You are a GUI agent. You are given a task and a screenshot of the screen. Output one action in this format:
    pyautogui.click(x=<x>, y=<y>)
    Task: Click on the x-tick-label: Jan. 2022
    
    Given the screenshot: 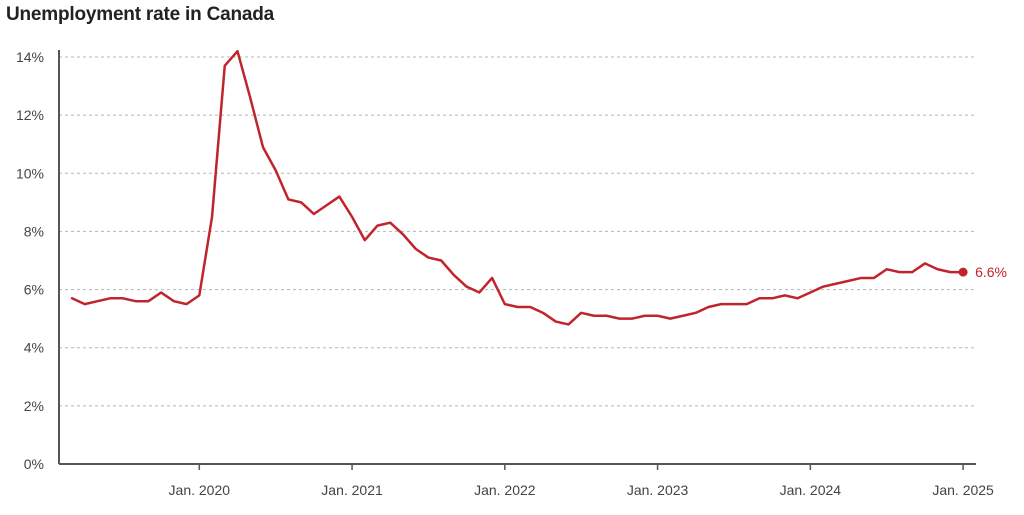 What is the action you would take?
    pyautogui.click(x=505, y=490)
    